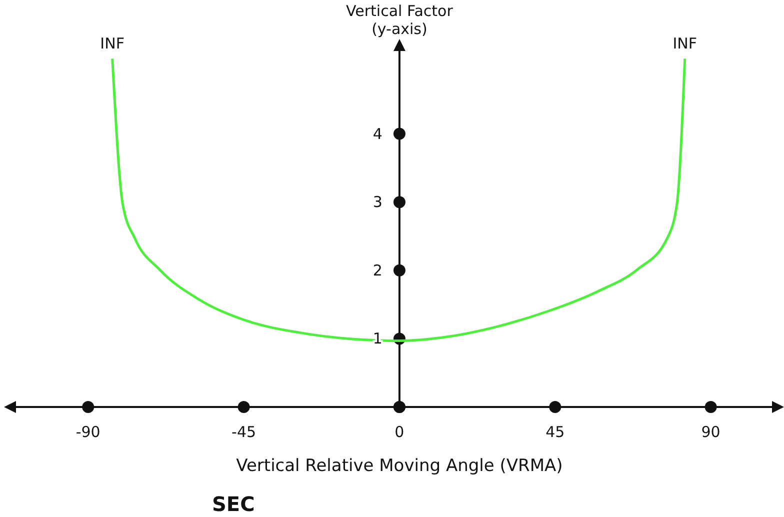  Describe the element at coordinates (399, 432) in the screenshot. I see `x-tick-label: 0` at that location.